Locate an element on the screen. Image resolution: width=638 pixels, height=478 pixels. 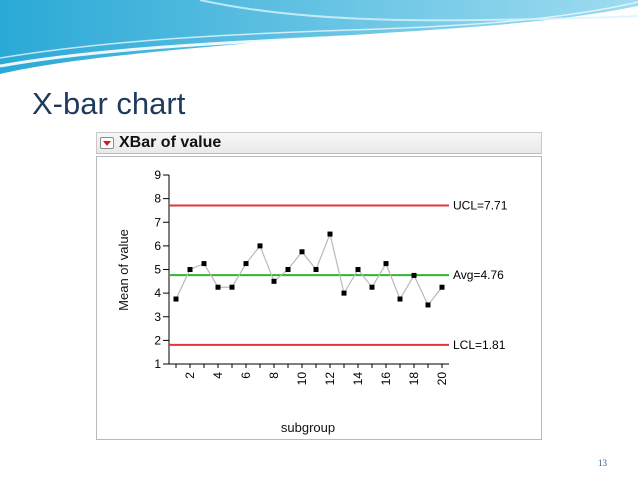
x-tick-label: 20 is located at coordinates (442, 379).